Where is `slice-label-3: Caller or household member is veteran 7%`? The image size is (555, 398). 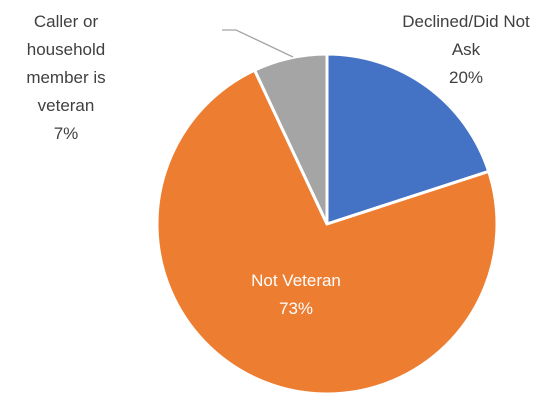 slice-label-3: Caller or household member is veteran 7% is located at coordinates (65, 77).